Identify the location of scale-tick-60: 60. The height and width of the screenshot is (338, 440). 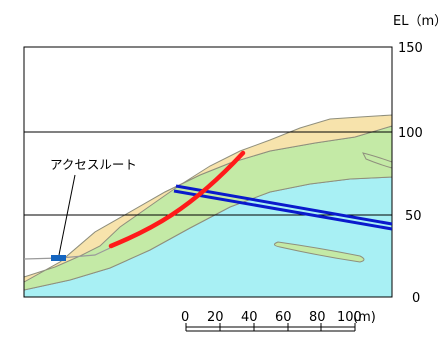
(283, 317).